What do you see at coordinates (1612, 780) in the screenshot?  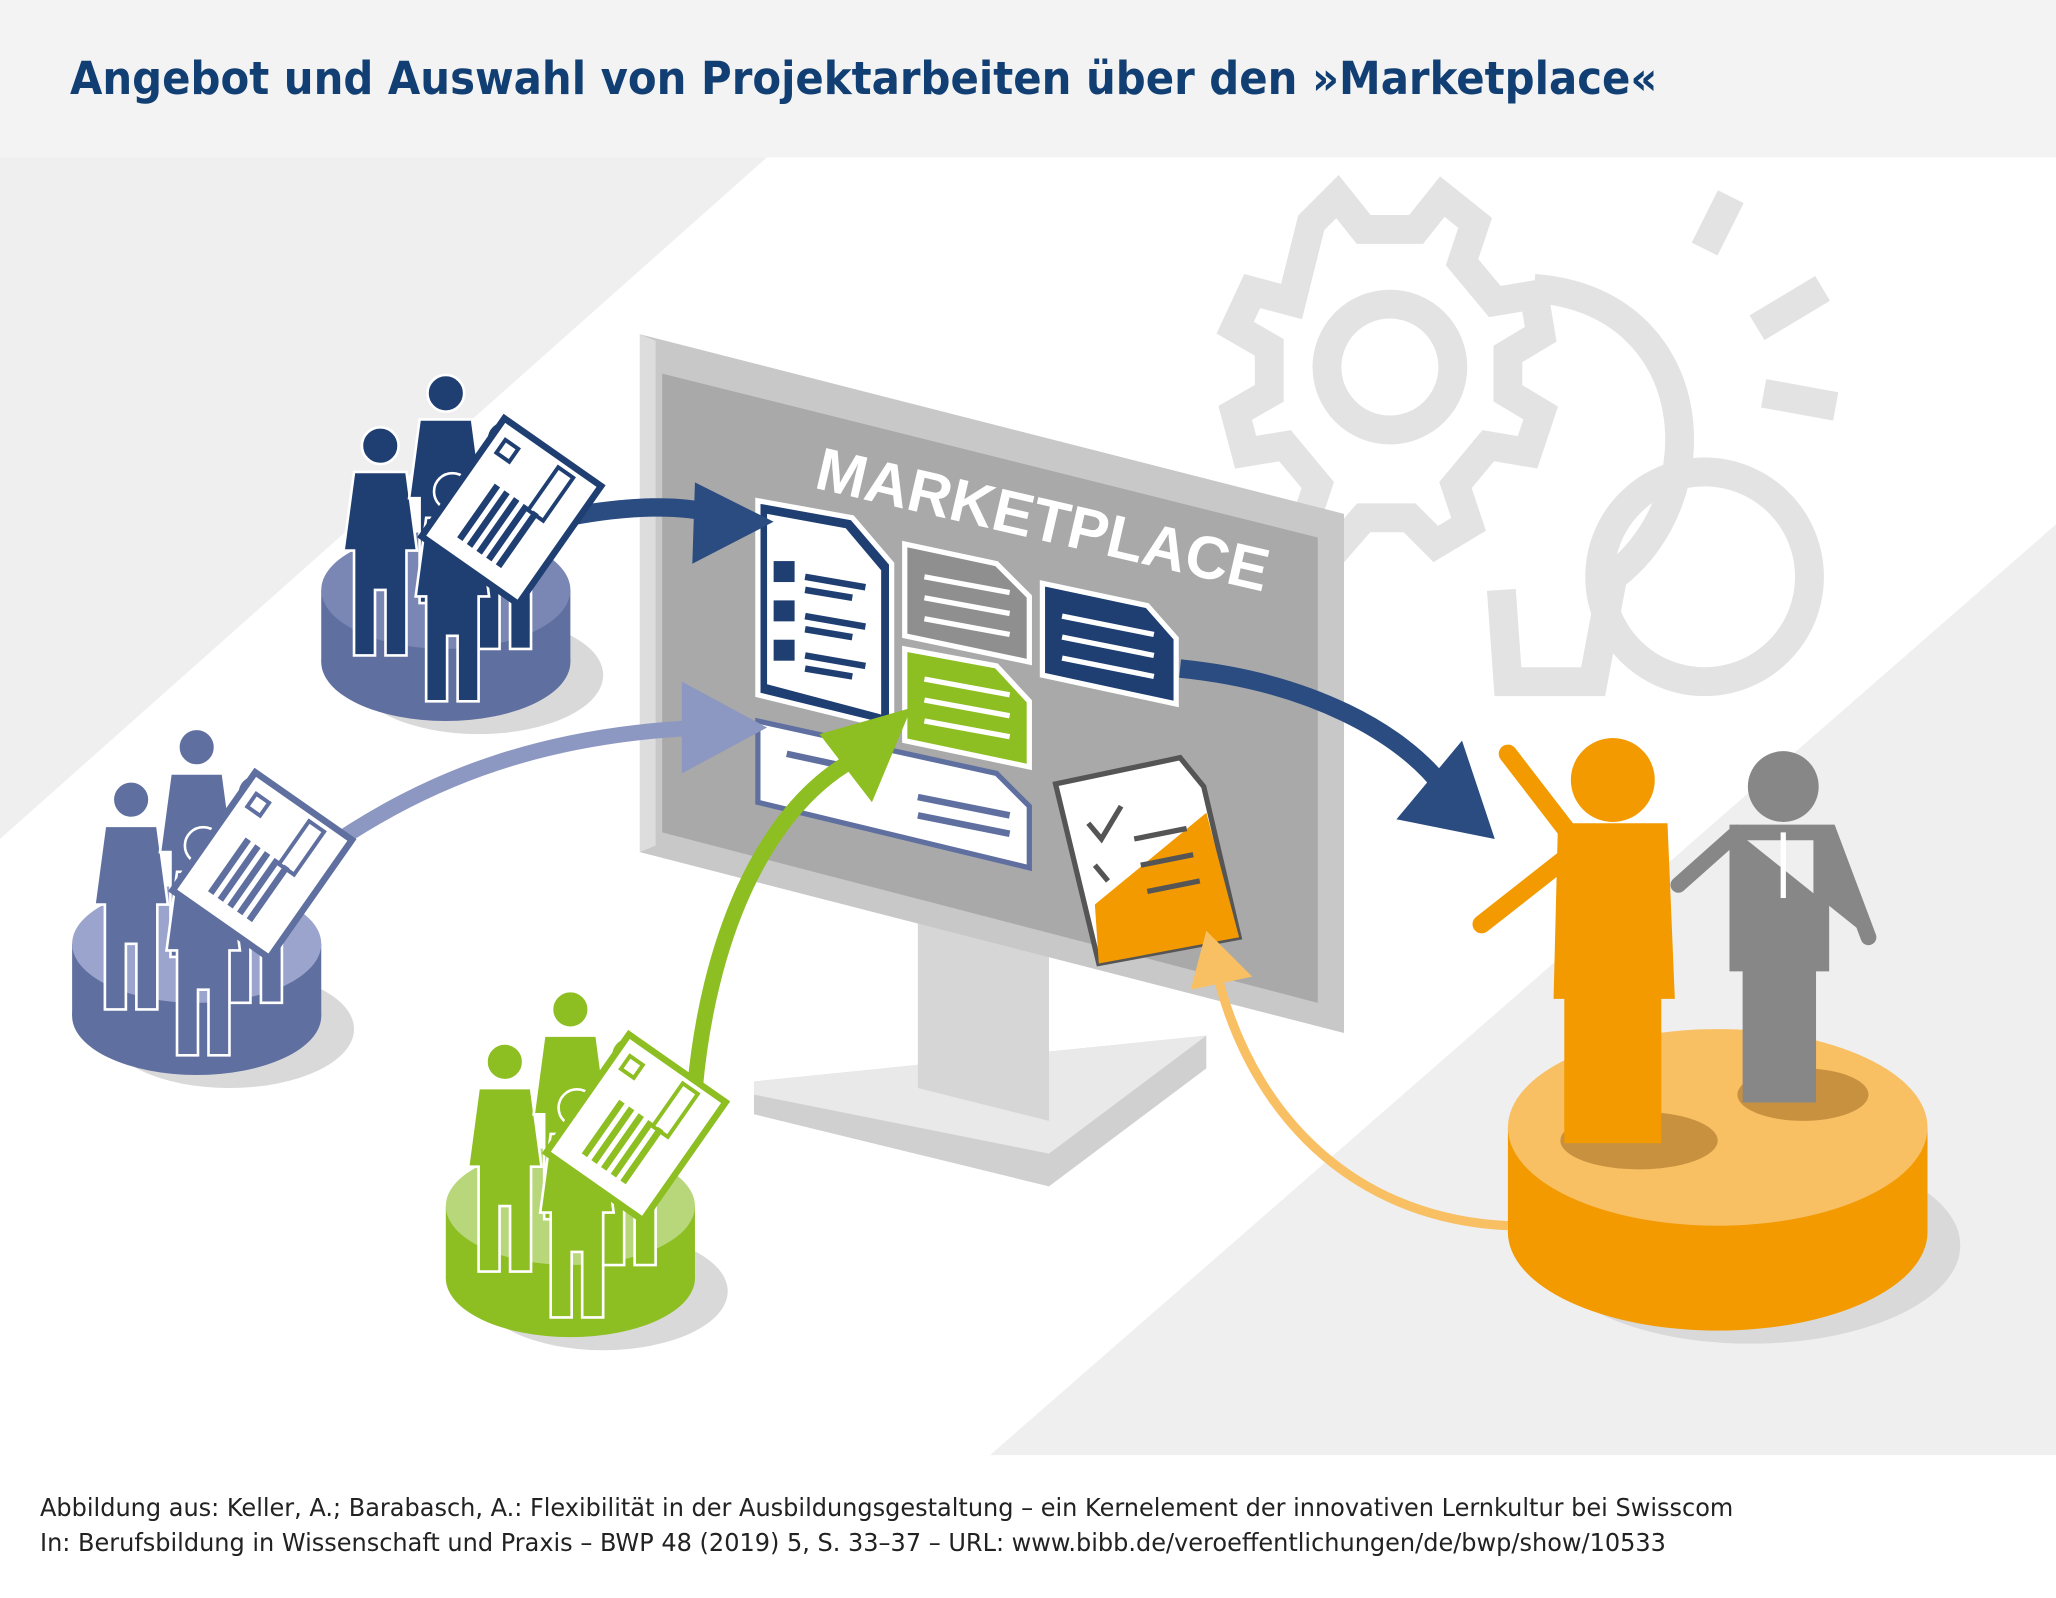 I see `apprentice-head` at bounding box center [1612, 780].